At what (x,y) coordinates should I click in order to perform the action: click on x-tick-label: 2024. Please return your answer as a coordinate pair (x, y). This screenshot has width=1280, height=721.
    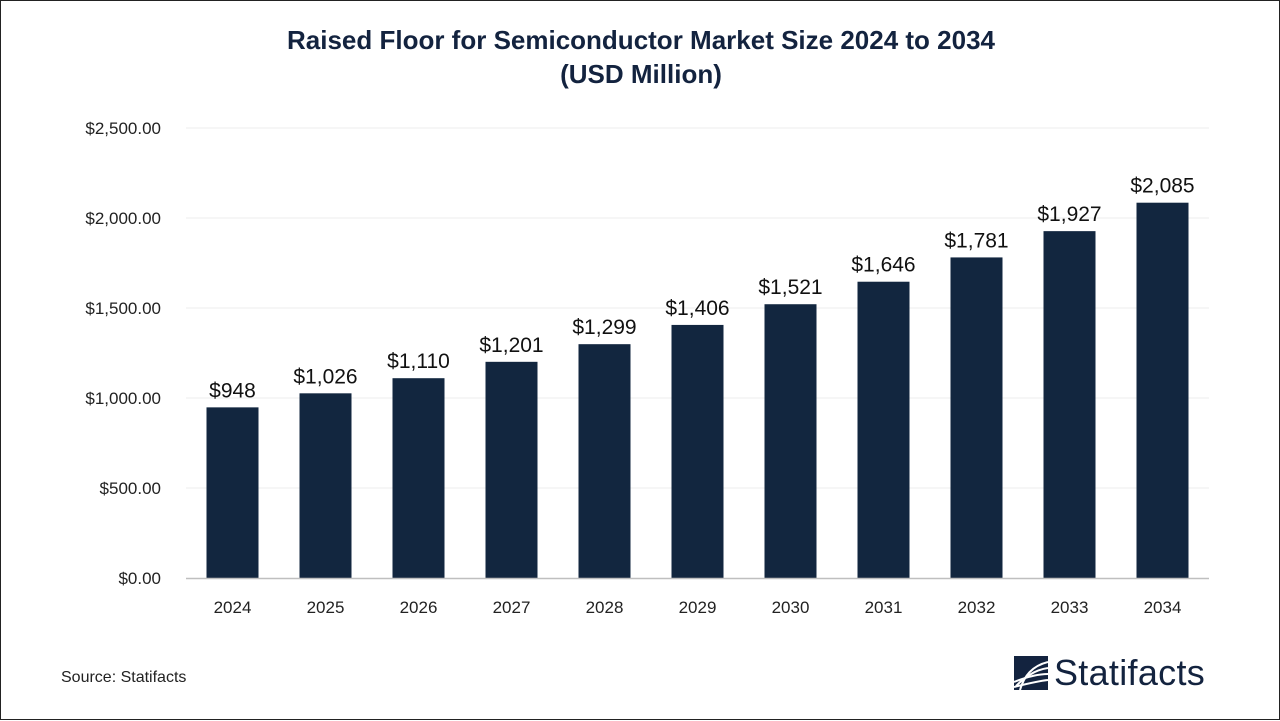
    Looking at the image, I should click on (233, 607).